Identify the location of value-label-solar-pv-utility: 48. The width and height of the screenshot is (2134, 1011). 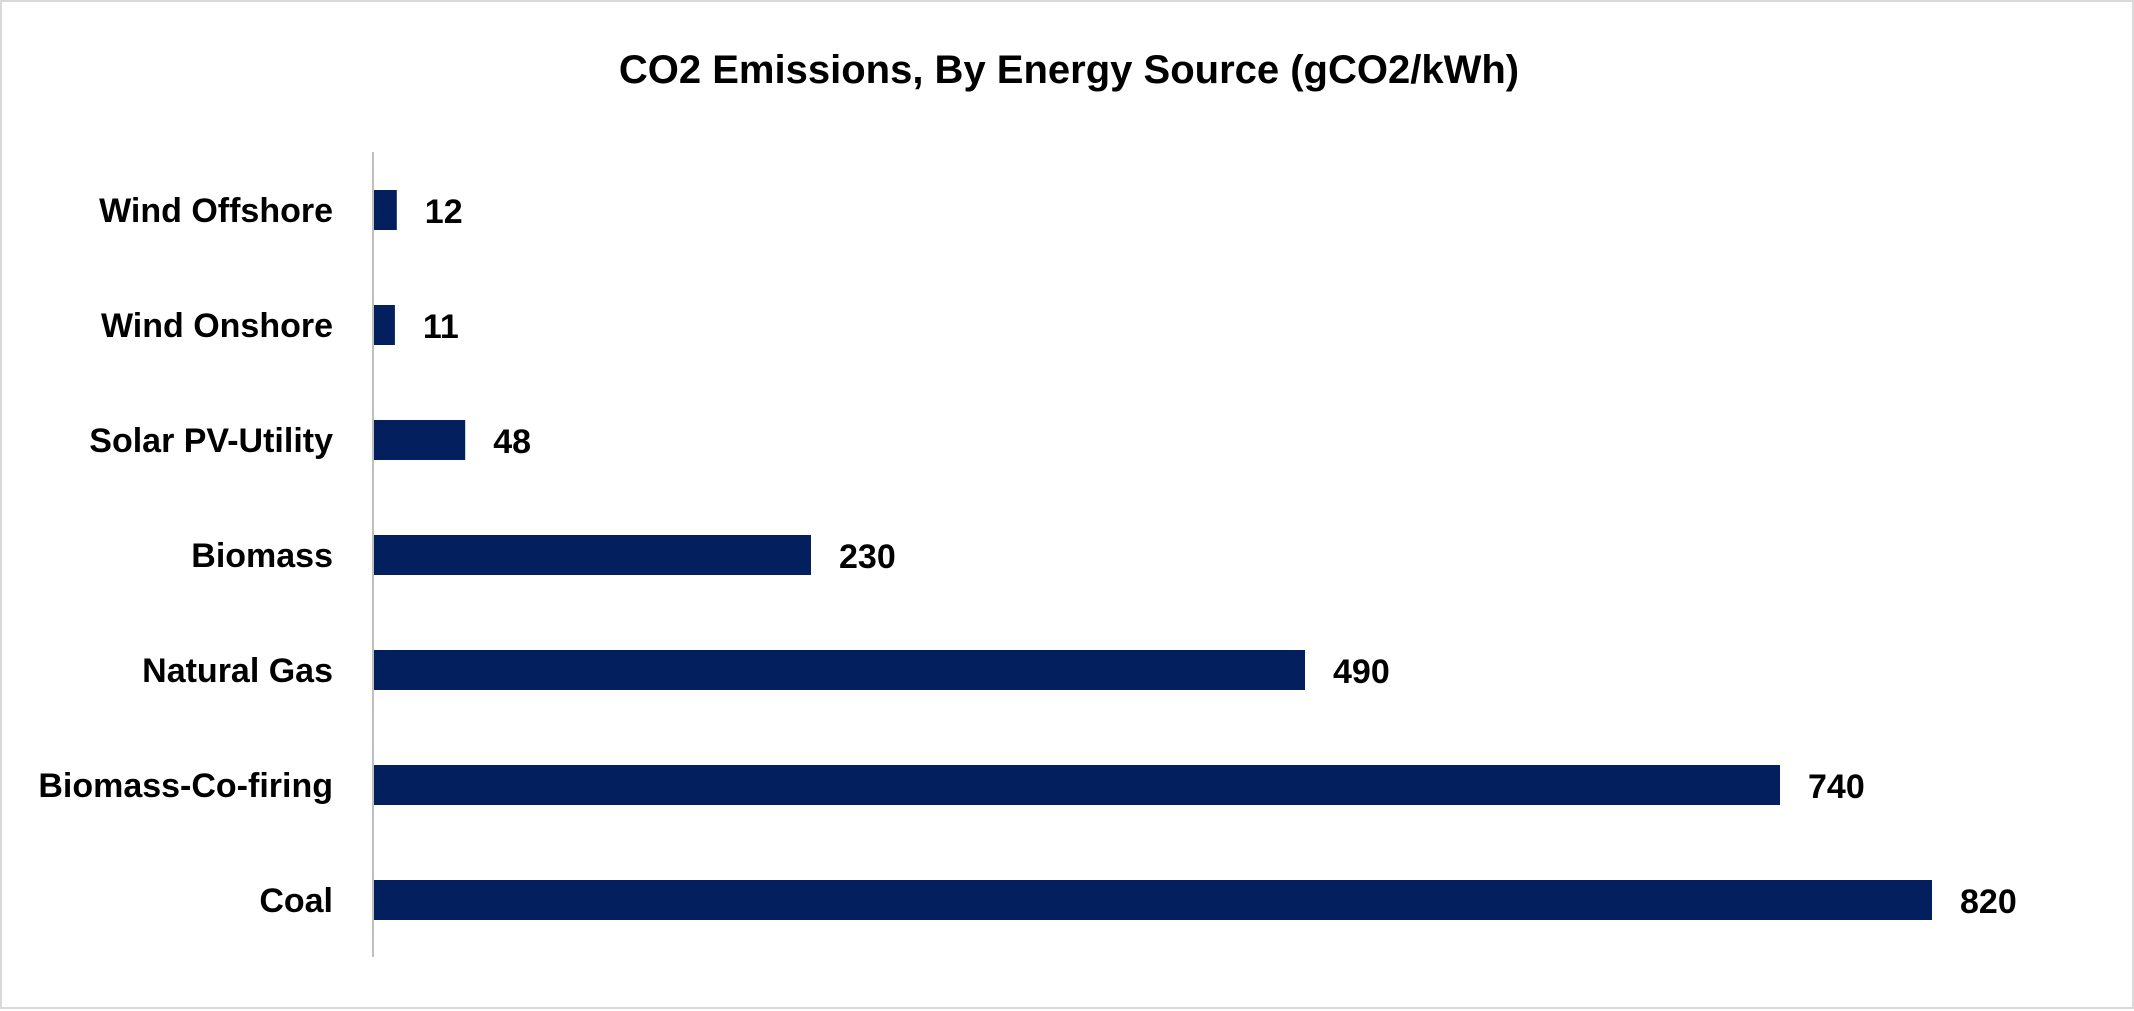
(512, 442).